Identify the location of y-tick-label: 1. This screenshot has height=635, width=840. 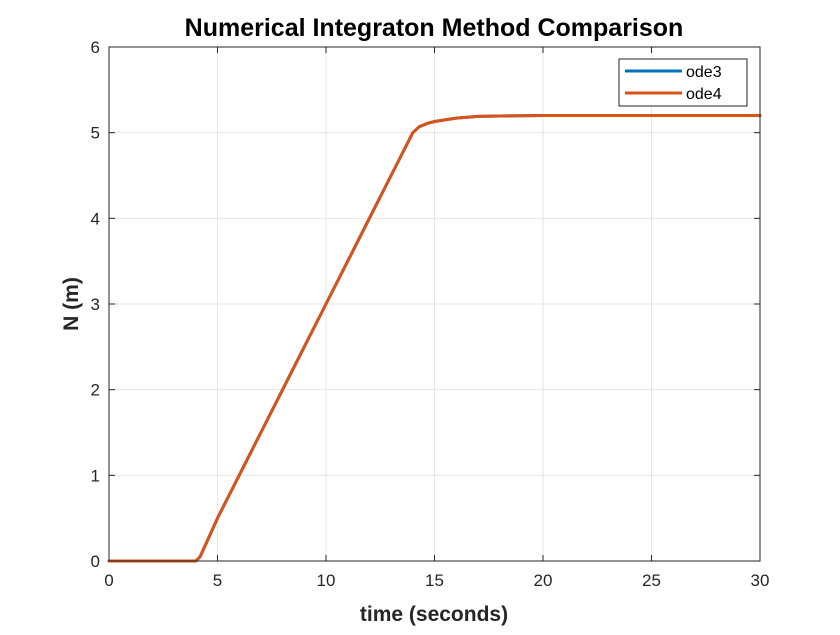
(95, 475).